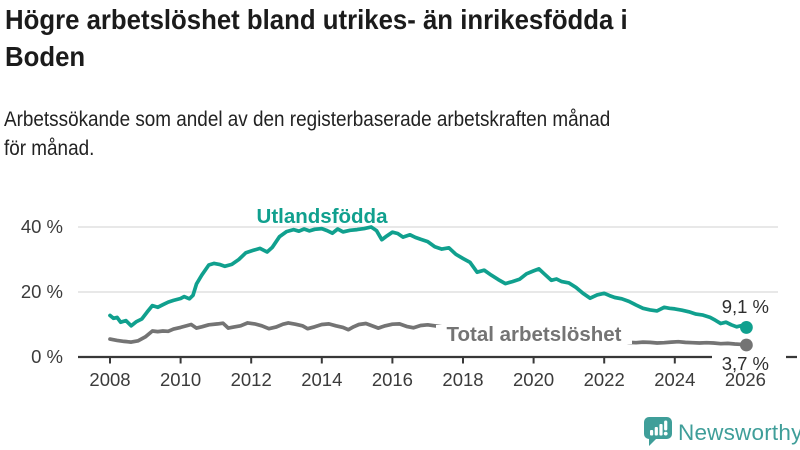 The height and width of the screenshot is (450, 800). I want to click on y-axis-label-20: 20 %, so click(42, 291).